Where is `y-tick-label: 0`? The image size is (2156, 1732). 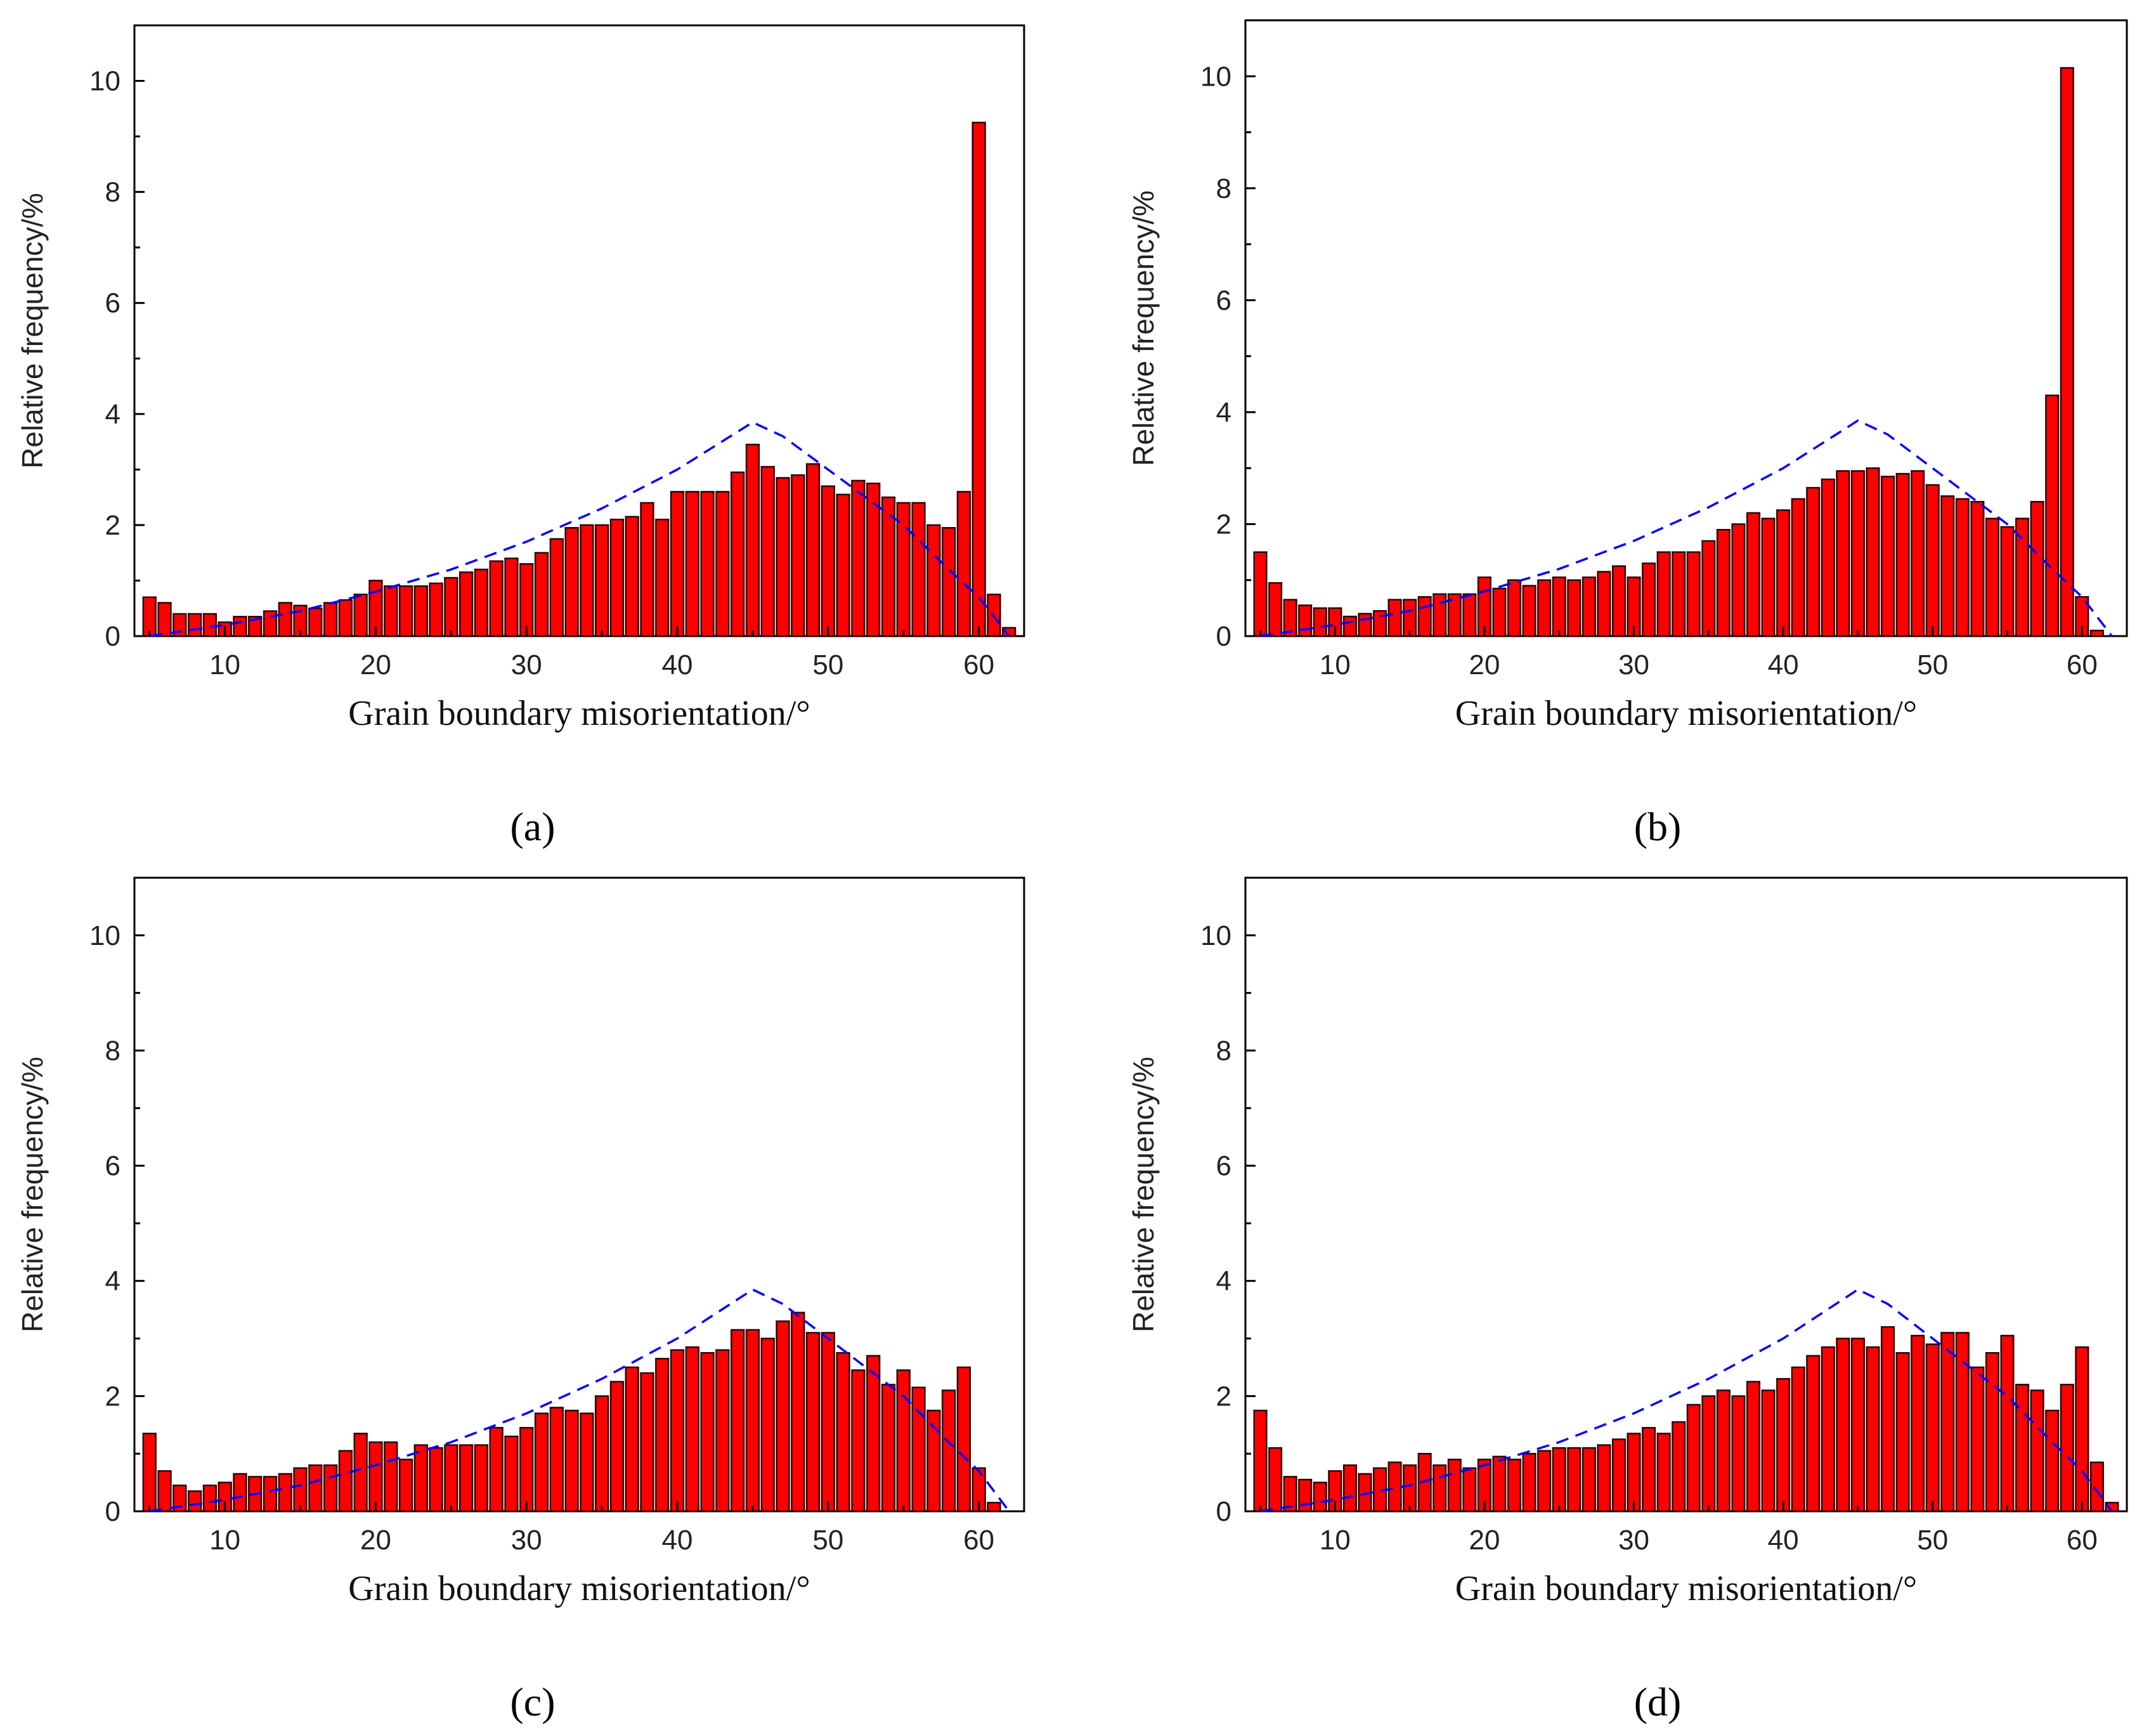 y-tick-label: 0 is located at coordinates (1223, 636).